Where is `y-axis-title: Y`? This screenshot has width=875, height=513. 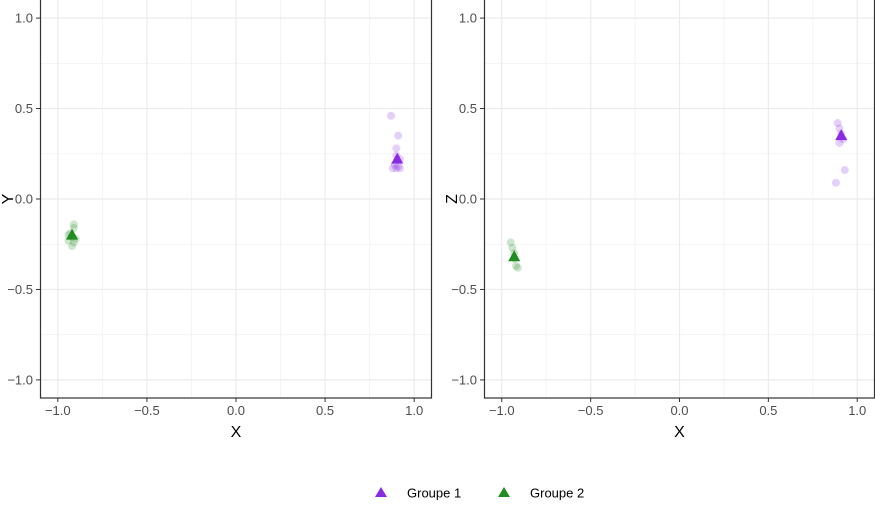
y-axis-title: Y is located at coordinates (8, 198).